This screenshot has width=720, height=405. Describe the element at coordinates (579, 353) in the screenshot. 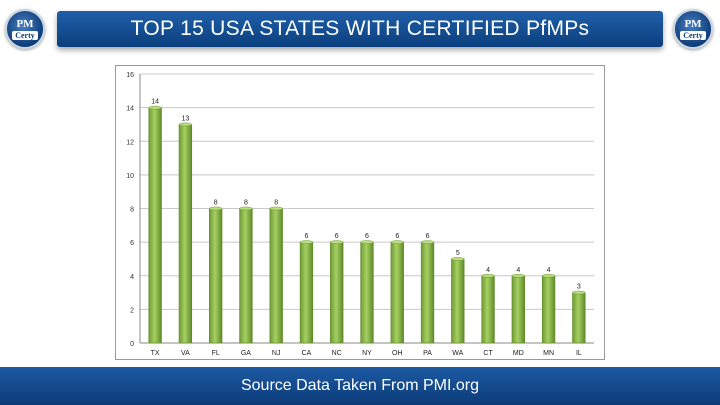

I see `x-tick-label: IL` at that location.